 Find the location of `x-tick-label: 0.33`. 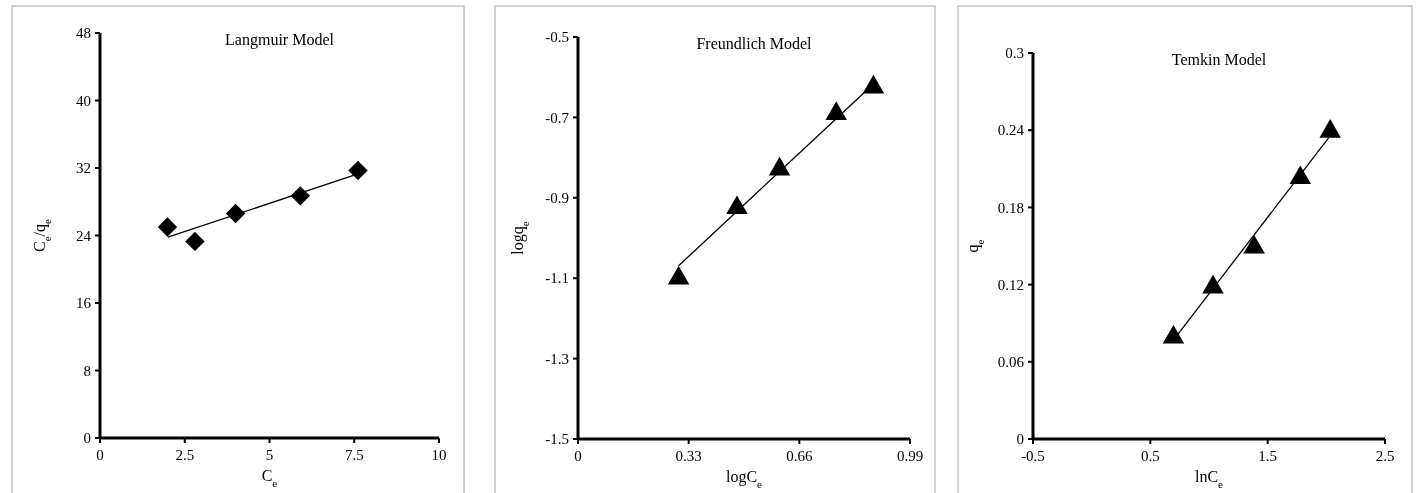

x-tick-label: 0.33 is located at coordinates (688, 456).